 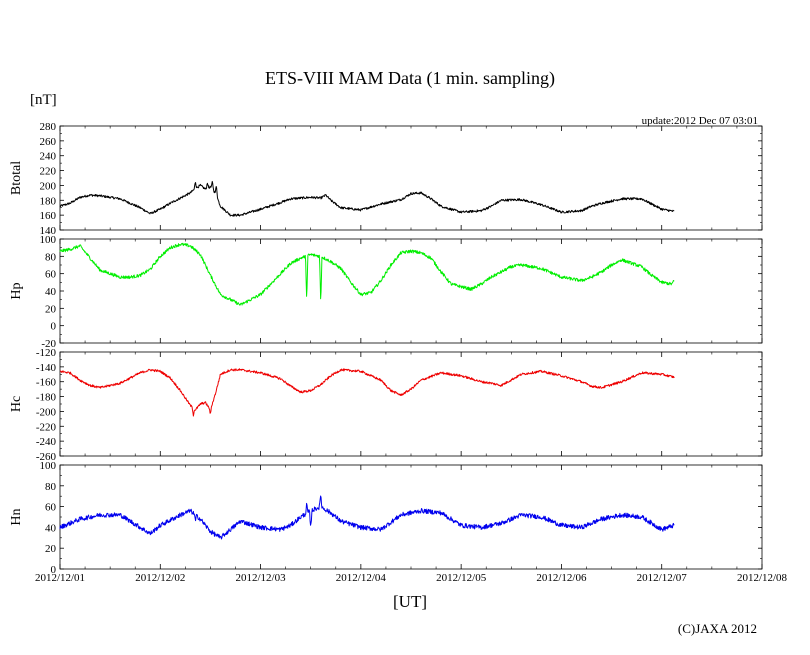 I want to click on panel-label-btotal: Btotal, so click(x=16, y=178).